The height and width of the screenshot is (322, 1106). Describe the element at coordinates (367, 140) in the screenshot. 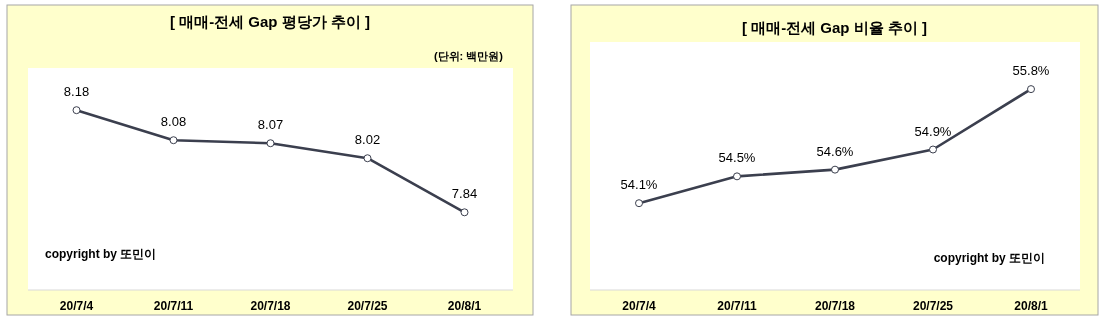

I see `data-label: 8.02` at that location.